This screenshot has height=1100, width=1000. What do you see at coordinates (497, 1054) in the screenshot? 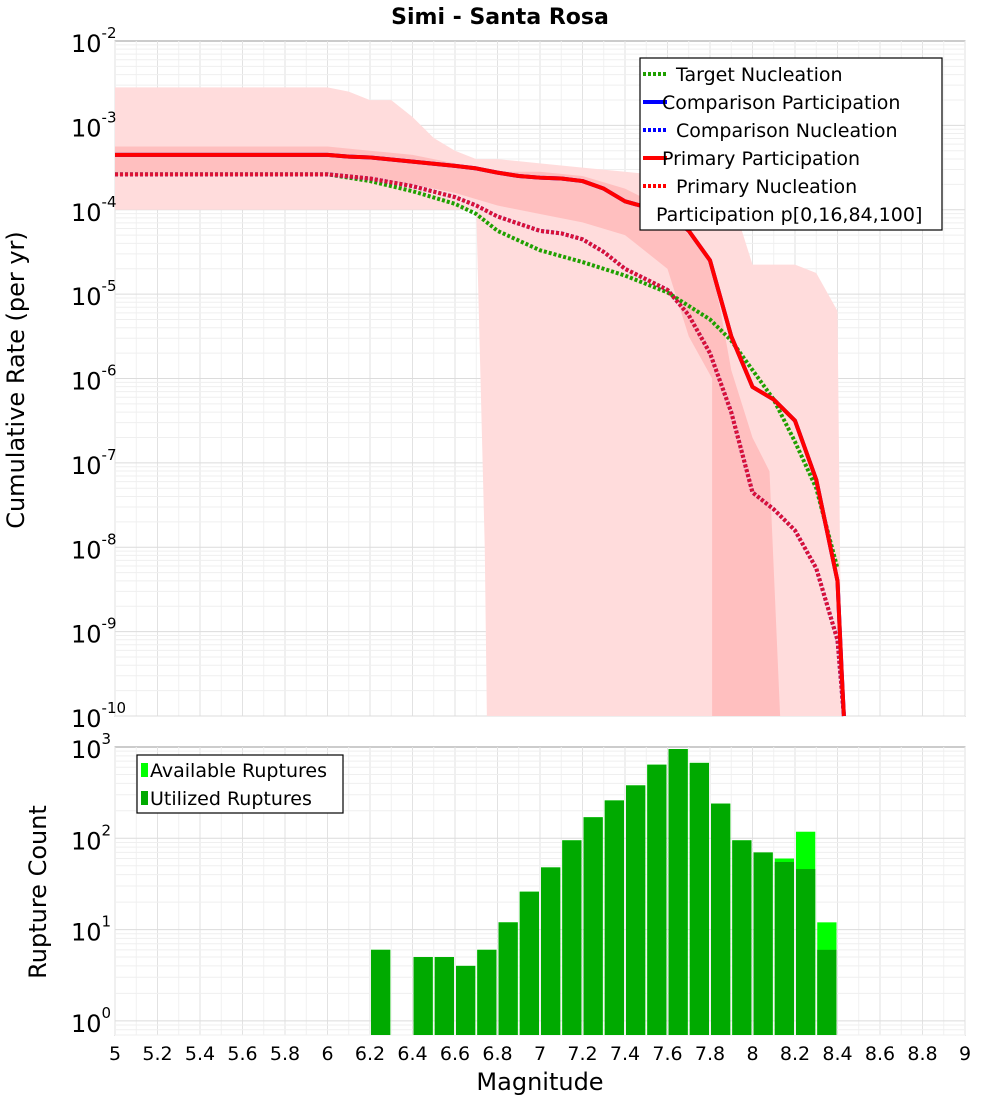
I see `x-tick-label: 6.8` at bounding box center [497, 1054].